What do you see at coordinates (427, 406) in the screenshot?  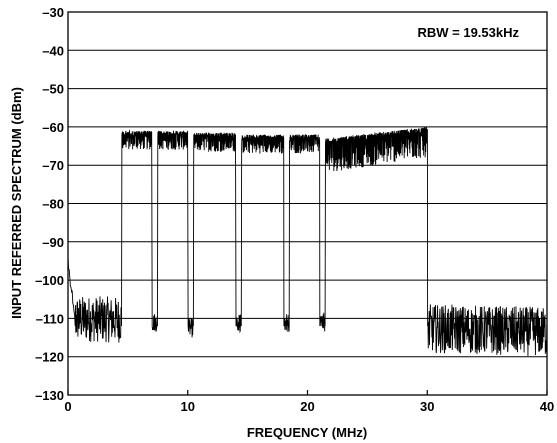 I see `x-tick-label: 30` at bounding box center [427, 406].